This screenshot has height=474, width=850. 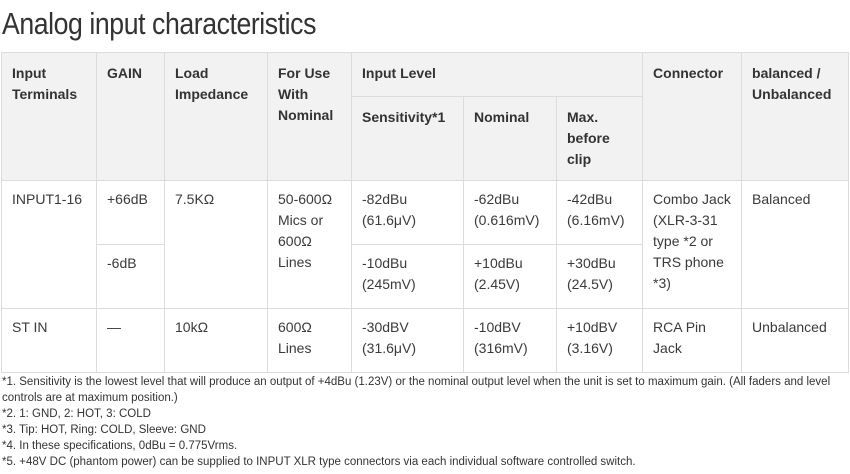 What do you see at coordinates (104, 430) in the screenshot?
I see `footnote: *3. Tip: HOT, Ring: COLD, Sleeve: GND` at bounding box center [104, 430].